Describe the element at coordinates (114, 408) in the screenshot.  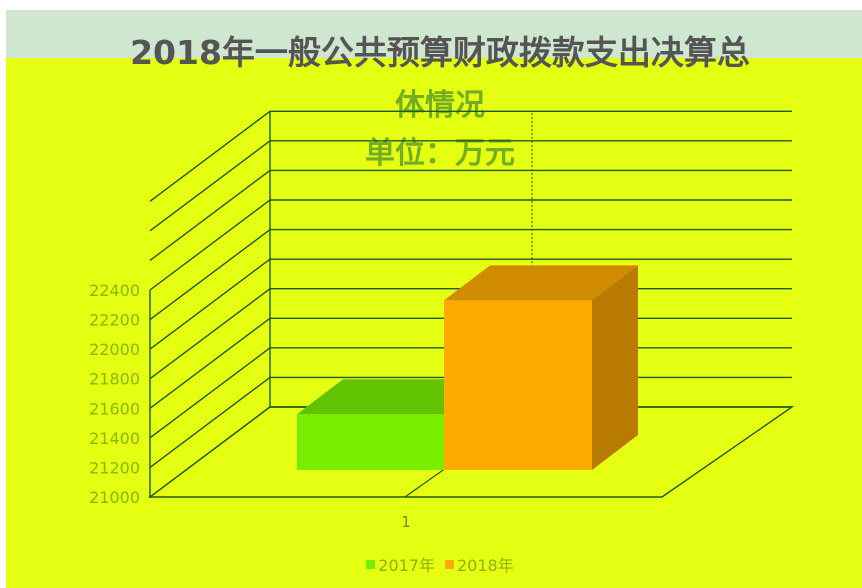
I see `y-tick-label: 21600` at that location.